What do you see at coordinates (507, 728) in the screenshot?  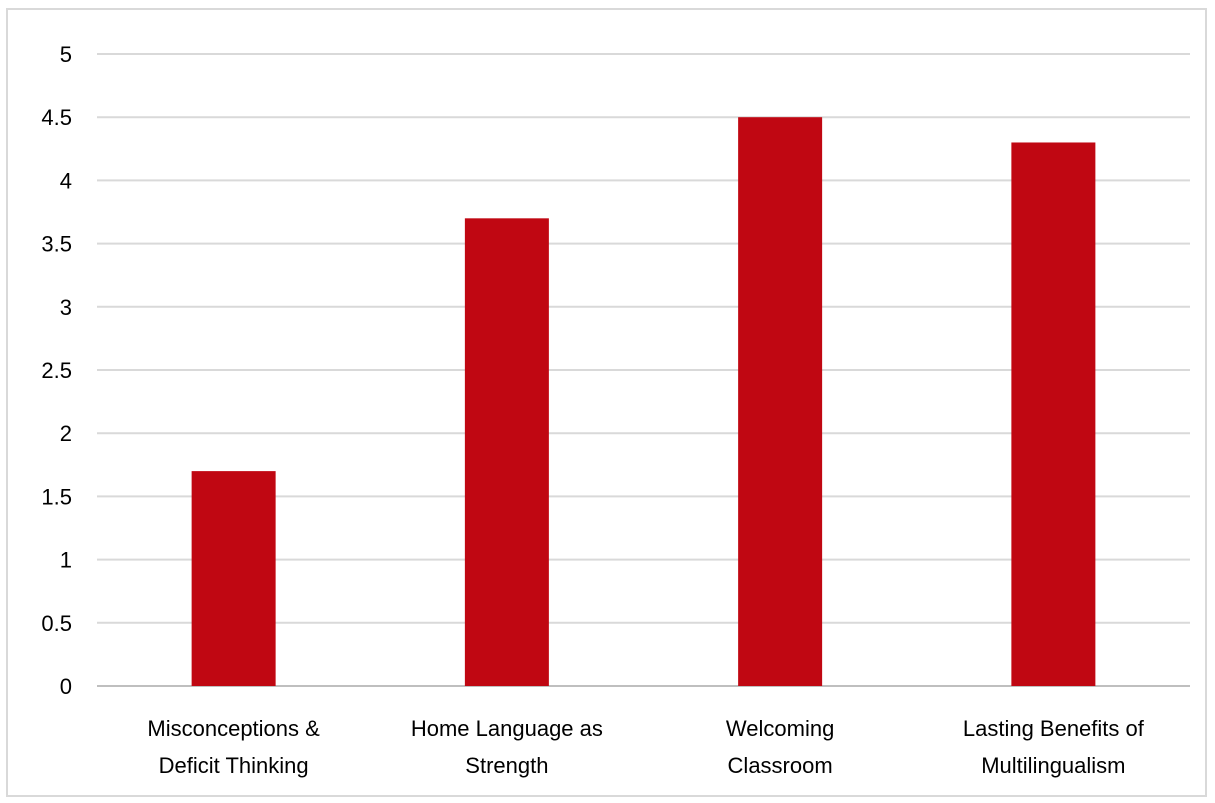 I see `x-category-label: Home Language as` at bounding box center [507, 728].